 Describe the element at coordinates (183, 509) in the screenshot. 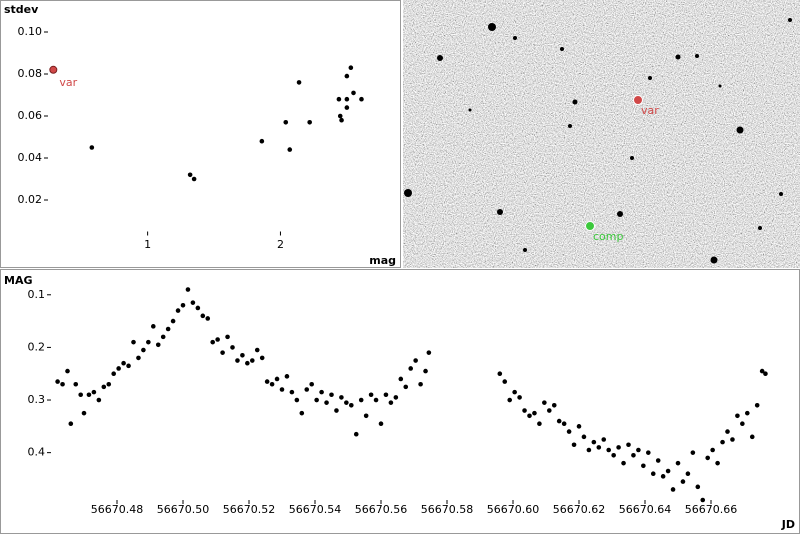

I see `x-tick-label: 56670.50` at that location.